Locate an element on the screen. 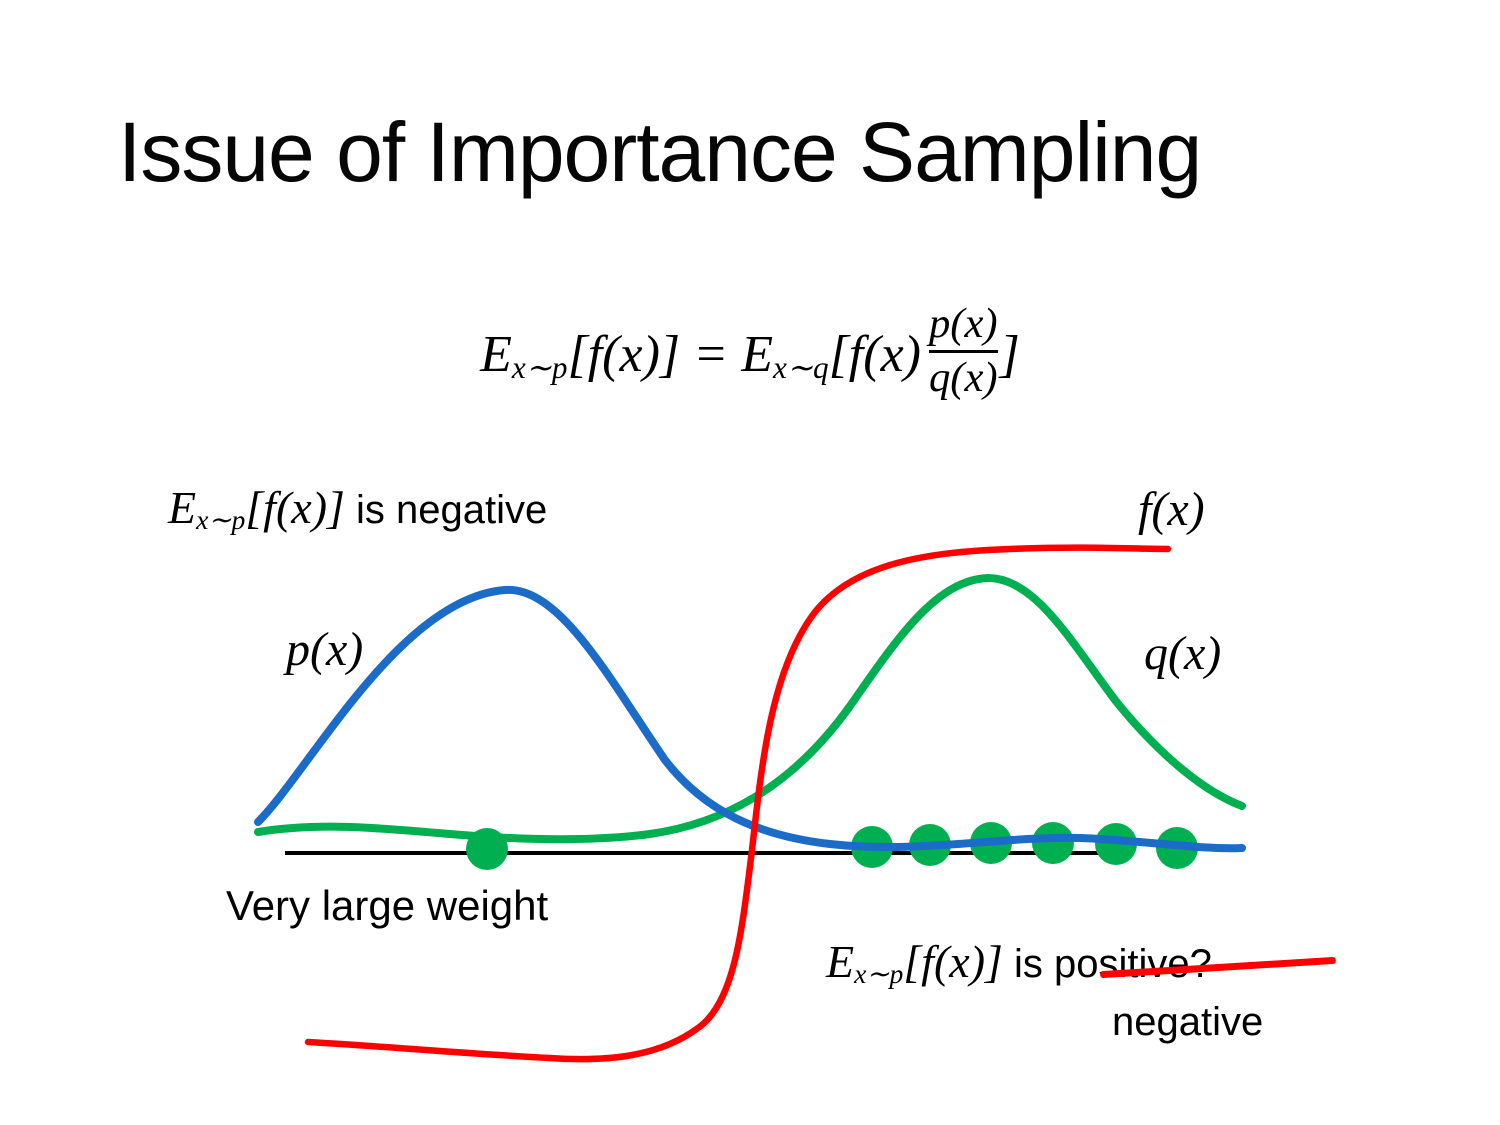  formula-fraction: p(x) q(x) is located at coordinates (963, 350).